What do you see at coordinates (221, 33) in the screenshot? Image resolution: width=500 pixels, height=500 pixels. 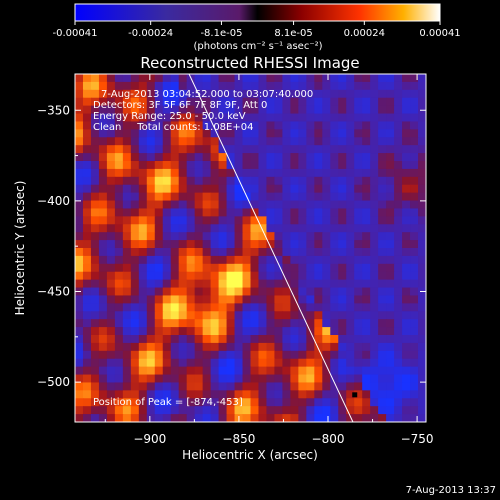 I see `colorbar-tick-label: -8.1e-05` at bounding box center [221, 33].